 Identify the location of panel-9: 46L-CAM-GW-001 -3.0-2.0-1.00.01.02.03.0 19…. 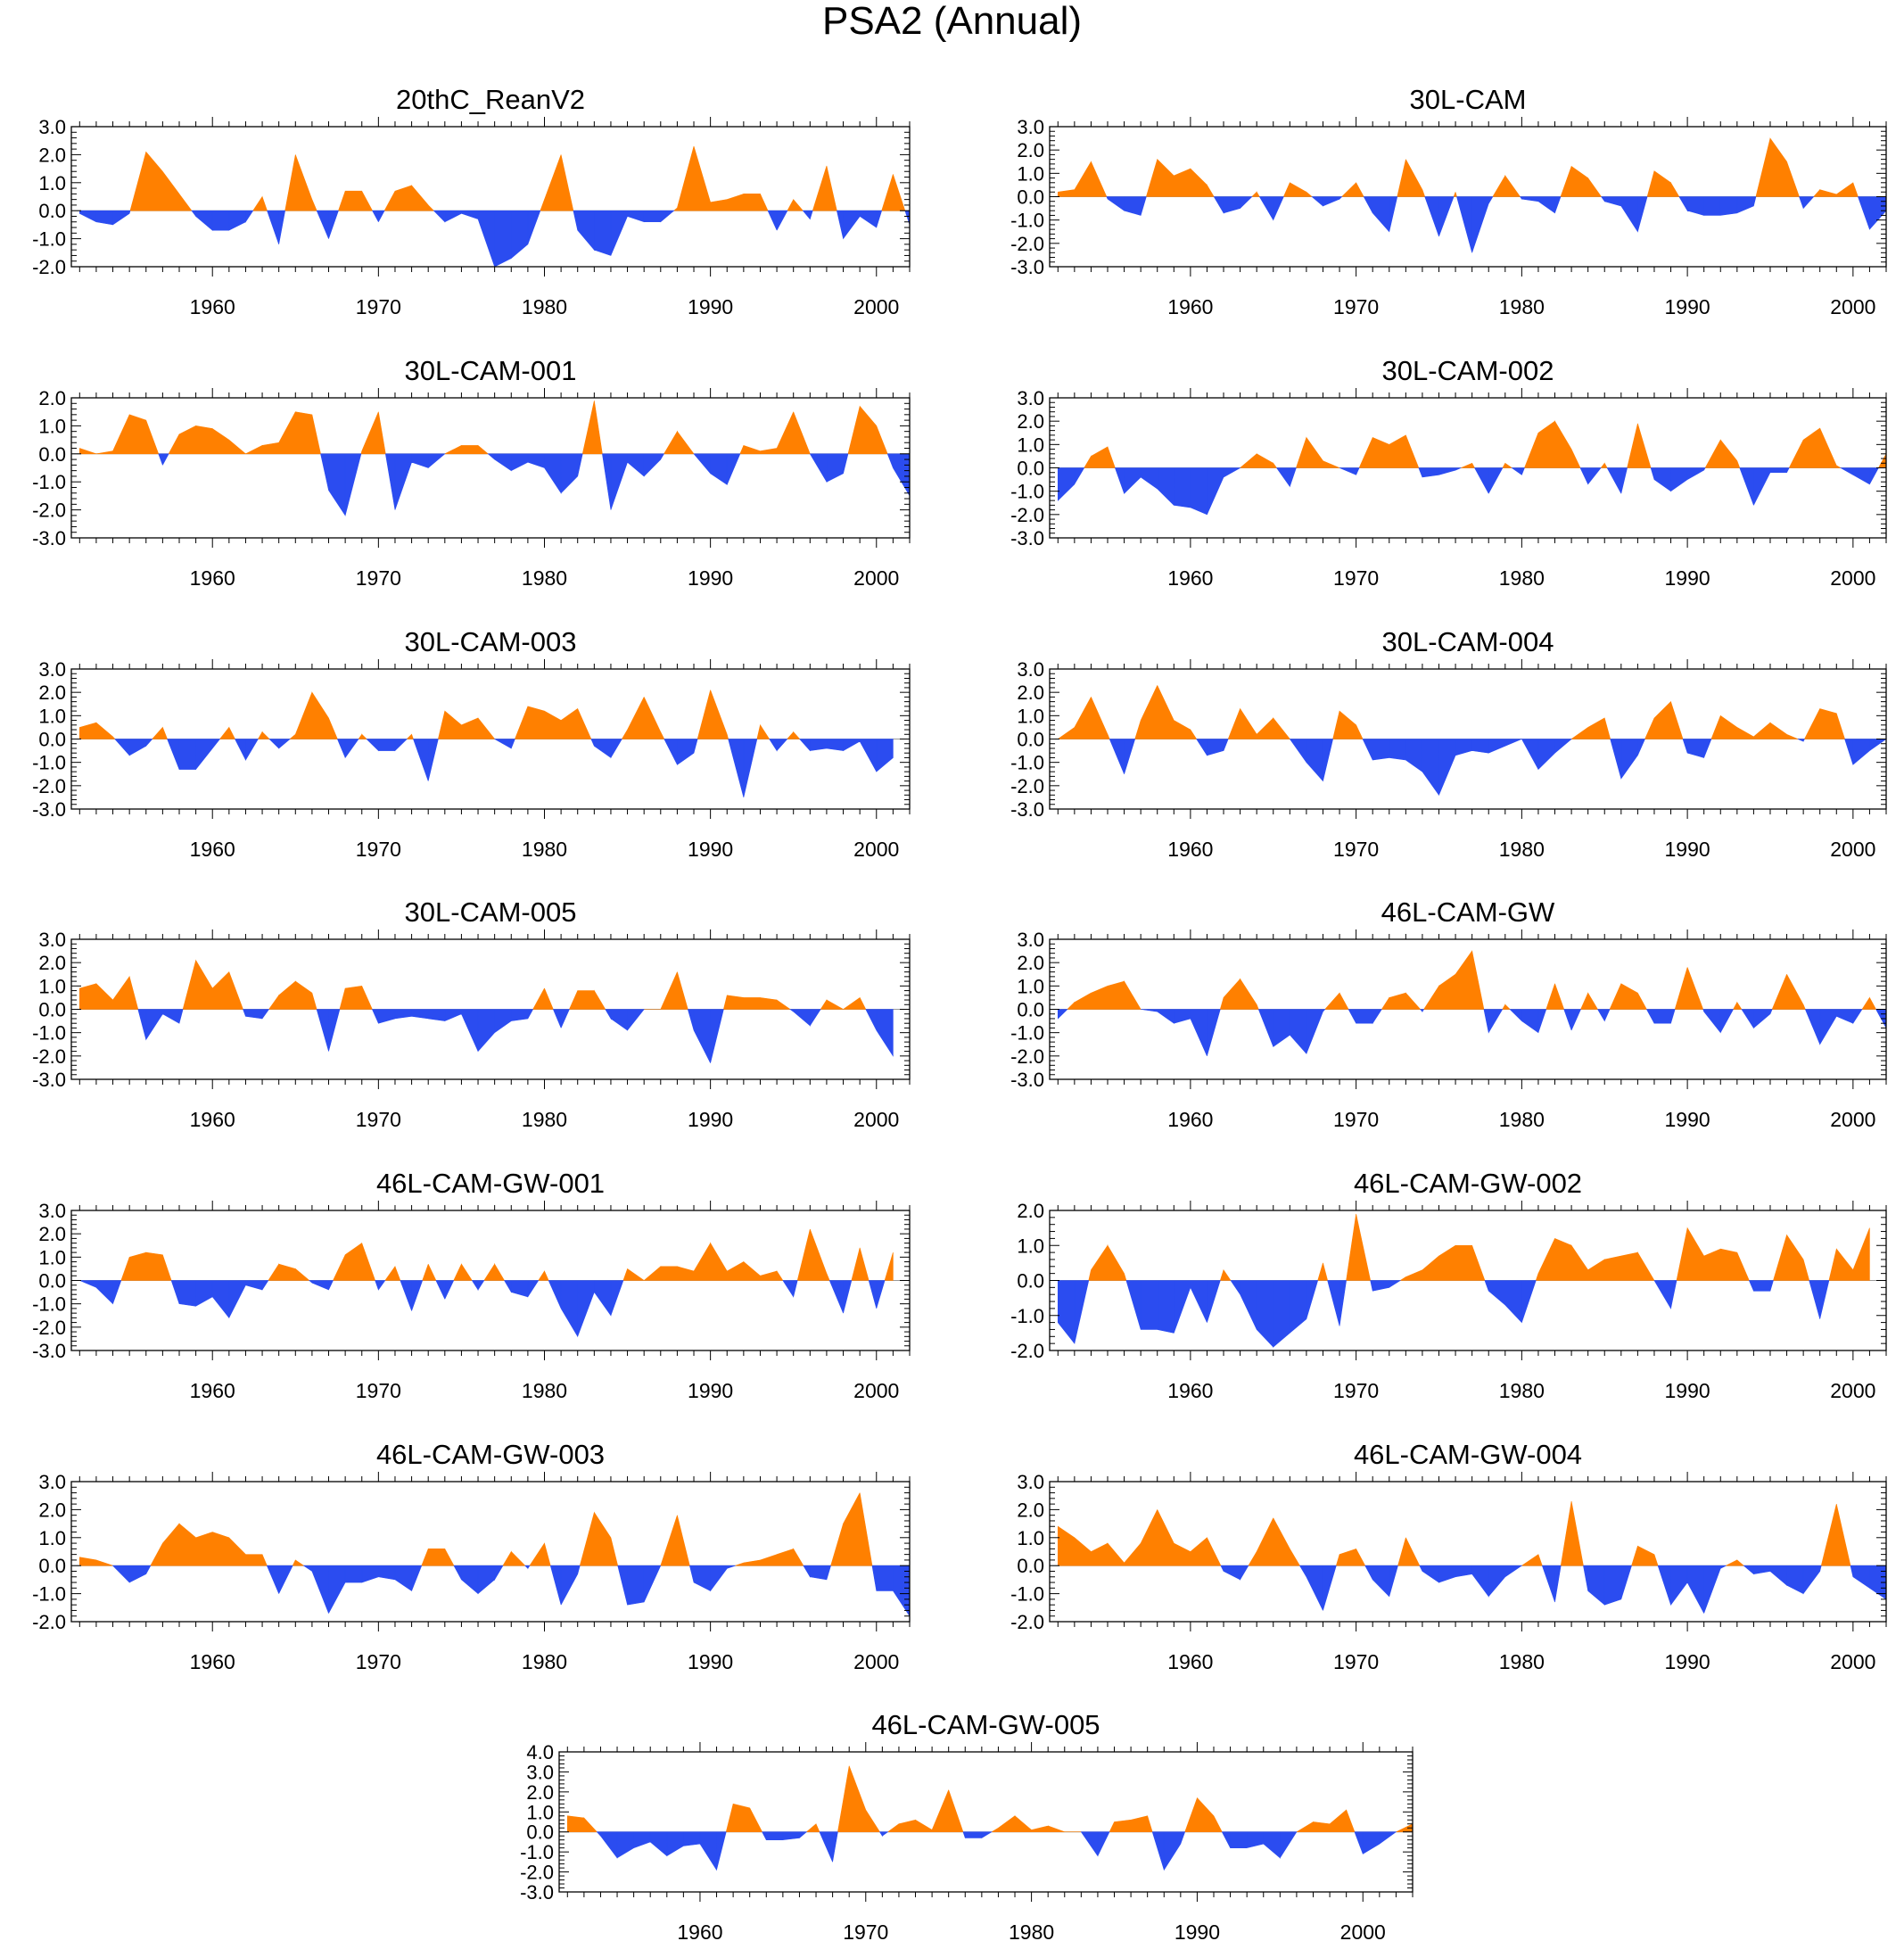
(471, 1285).